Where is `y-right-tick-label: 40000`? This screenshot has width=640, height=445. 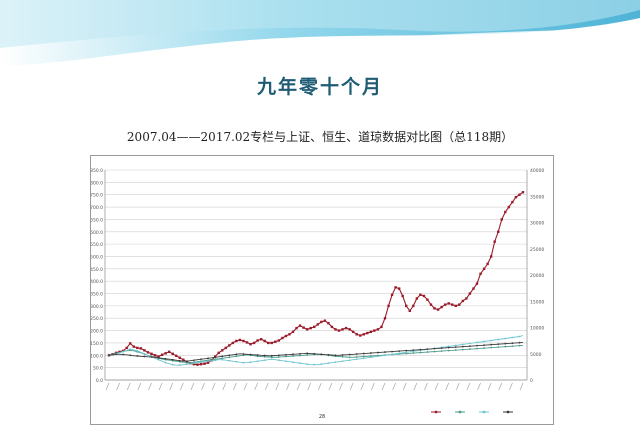 y-right-tick-label: 40000 is located at coordinates (537, 171).